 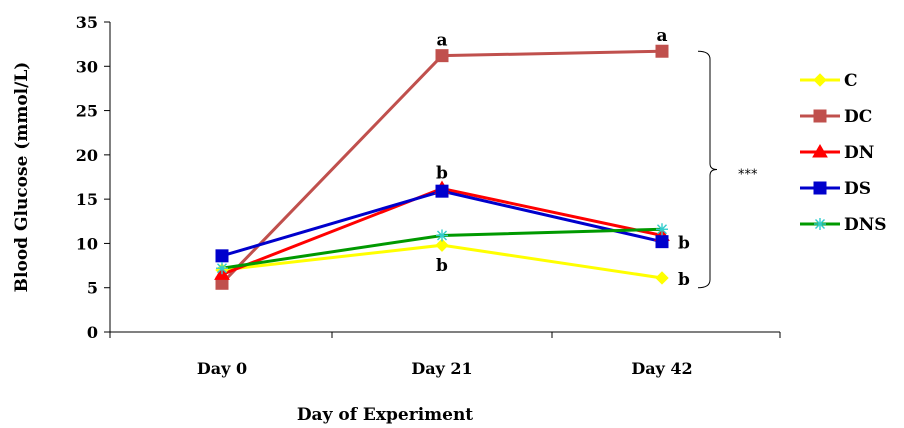 I want to click on y-tick-label: 15, so click(x=87, y=199).